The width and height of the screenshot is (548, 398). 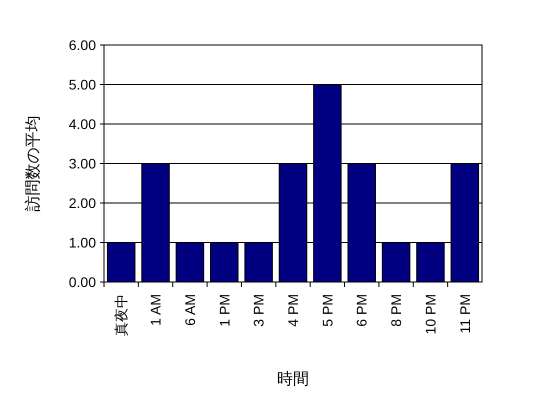 What do you see at coordinates (33, 164) in the screenshot?
I see `y-axis-title: 訪問数の平均` at bounding box center [33, 164].